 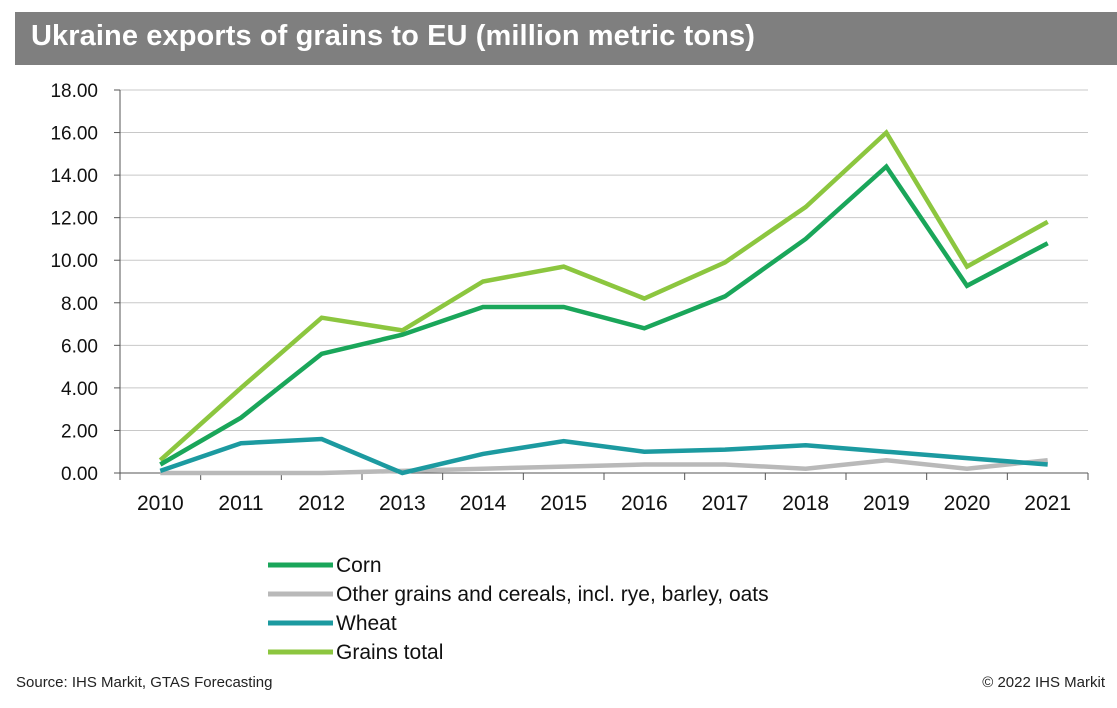 I want to click on y-tick-label: 14.00, so click(x=74, y=176).